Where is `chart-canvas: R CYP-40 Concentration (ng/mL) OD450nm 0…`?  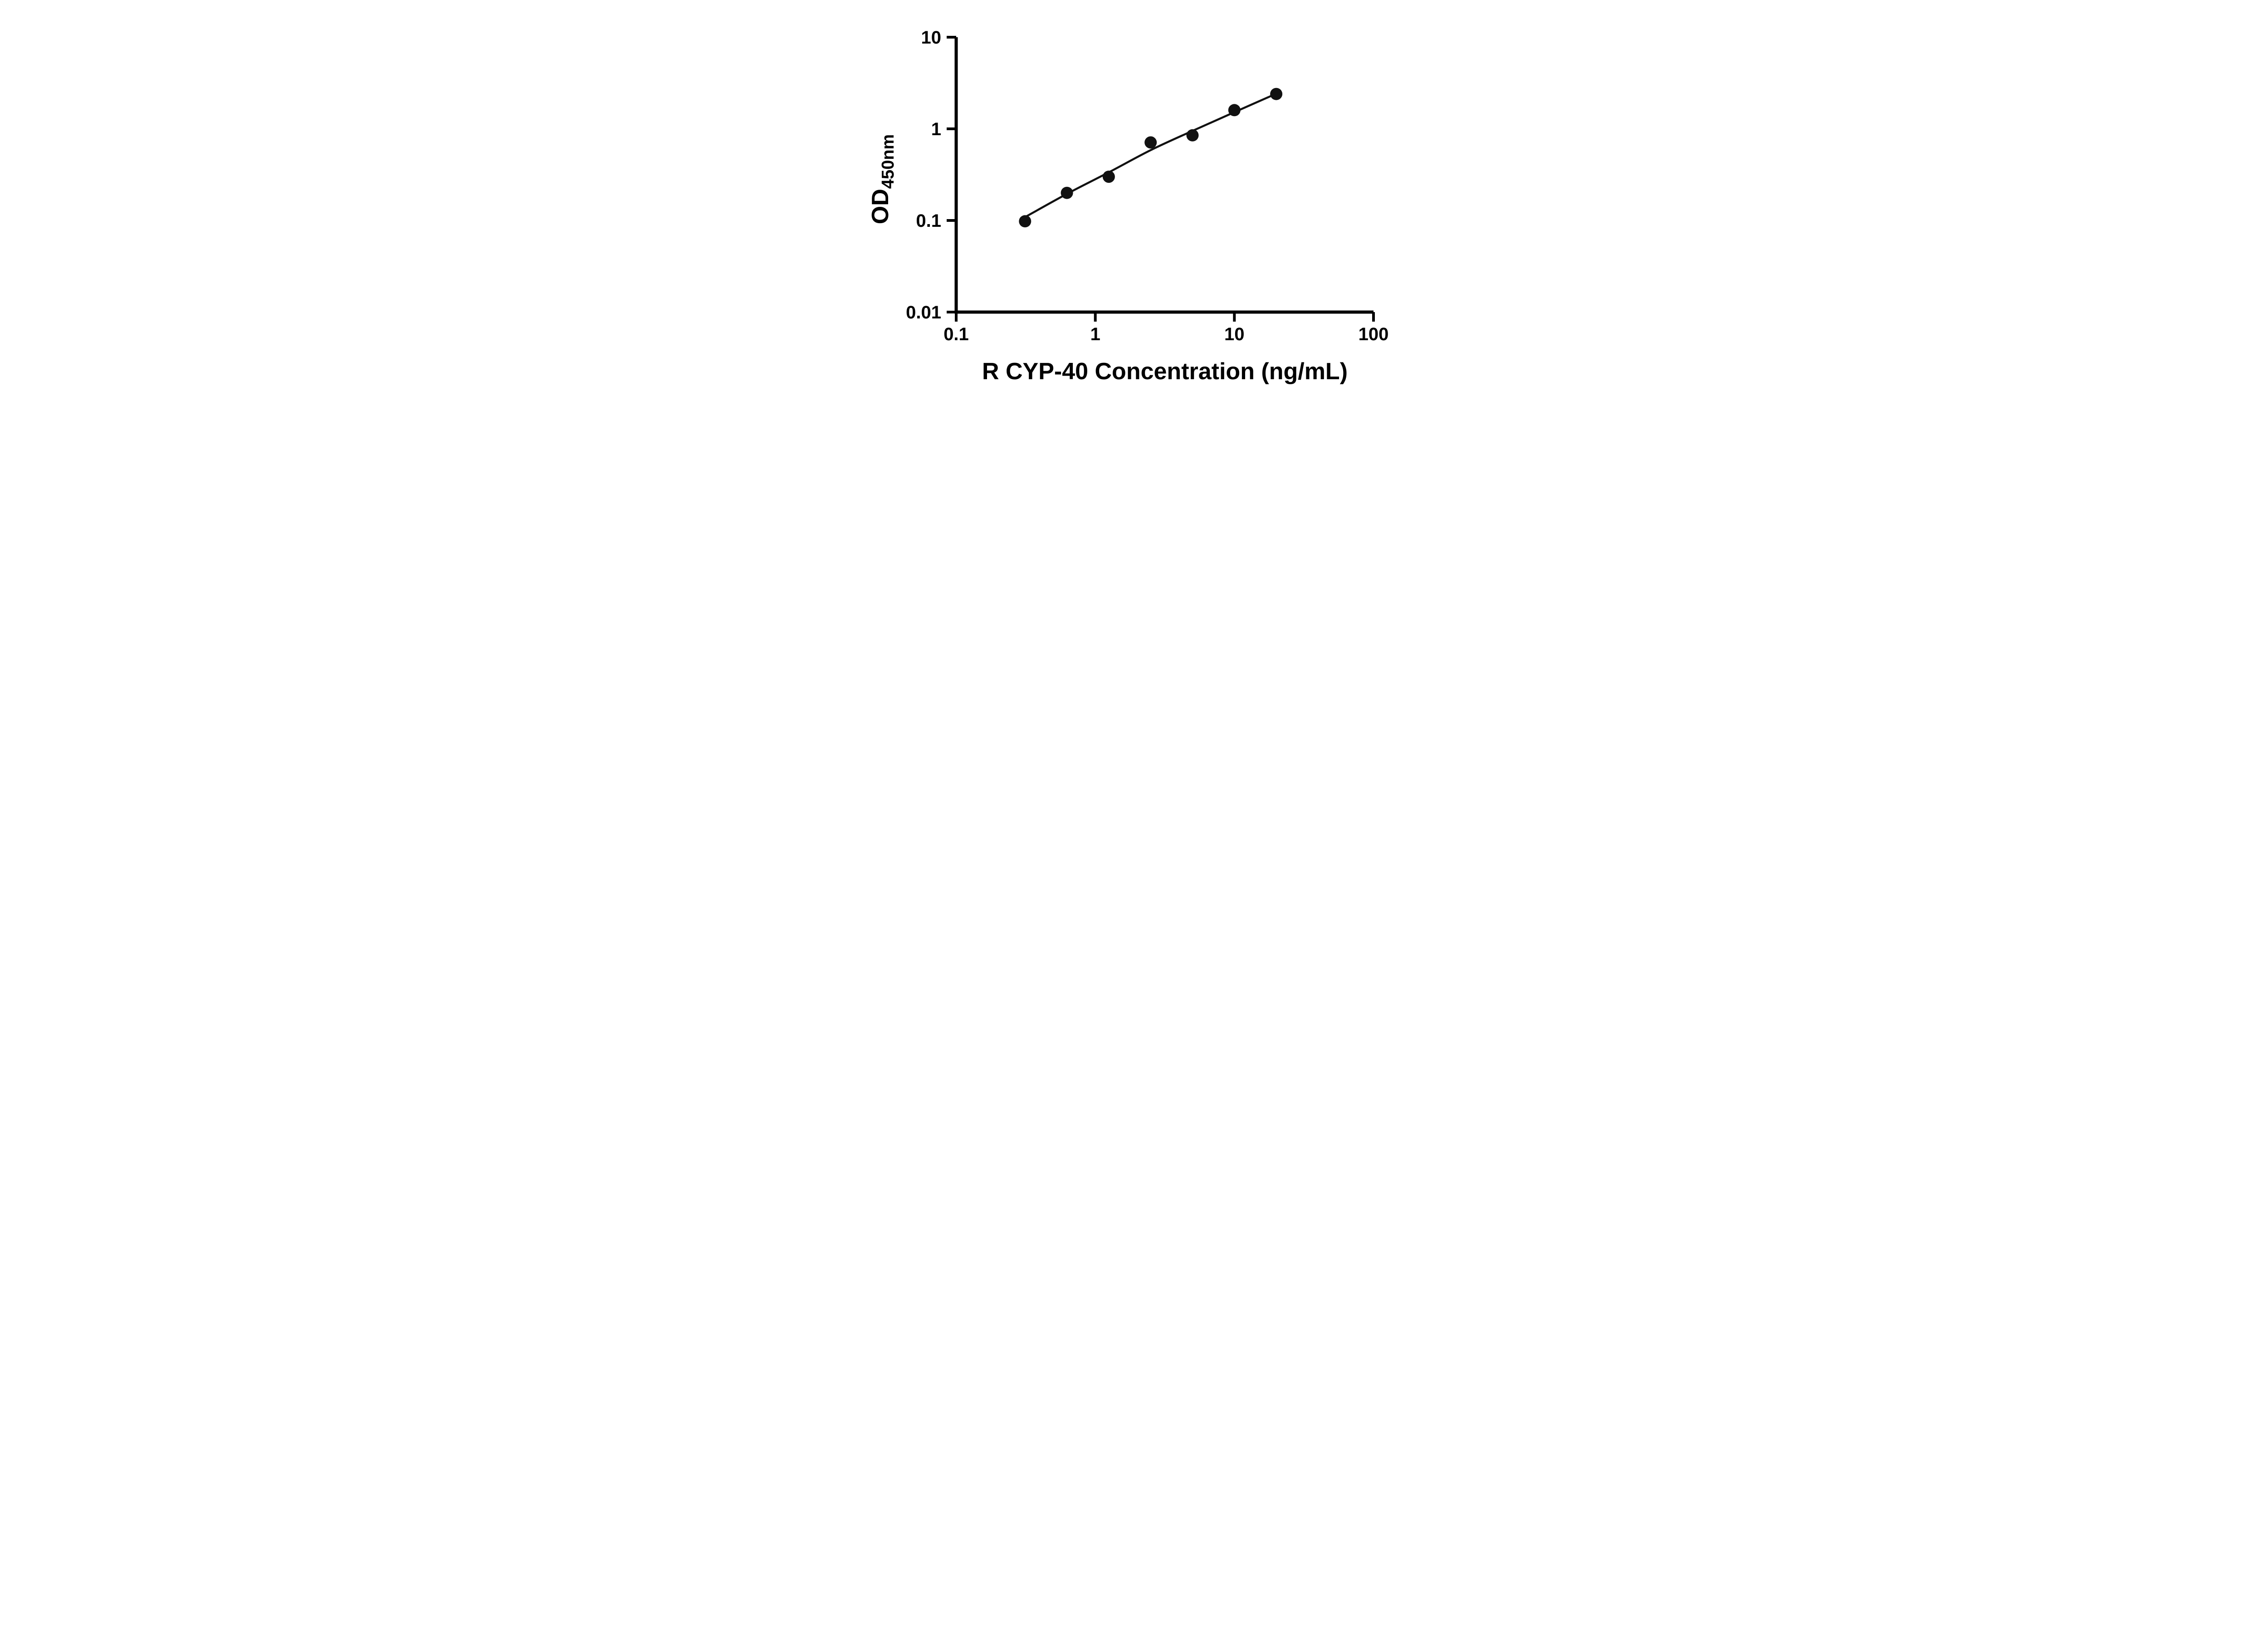
chart-canvas: R CYP-40 Concentration (ng/mL) OD450nm 0… is located at coordinates (1128, 206).